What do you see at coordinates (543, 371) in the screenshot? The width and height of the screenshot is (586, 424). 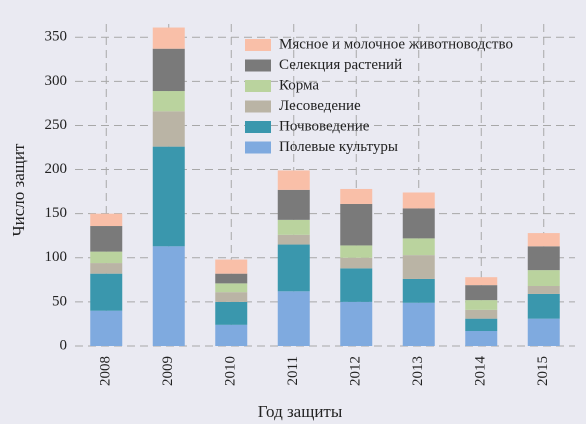 I see `x-tick-label: 2015` at bounding box center [543, 371].